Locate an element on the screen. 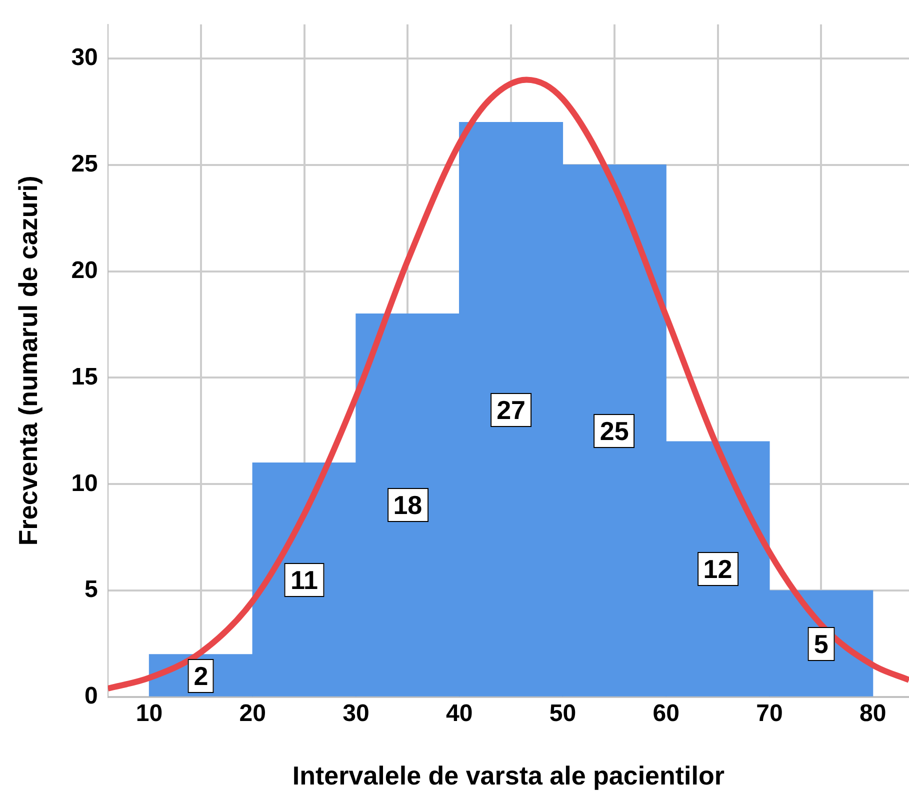  x-tick-label: 10 is located at coordinates (149, 714).